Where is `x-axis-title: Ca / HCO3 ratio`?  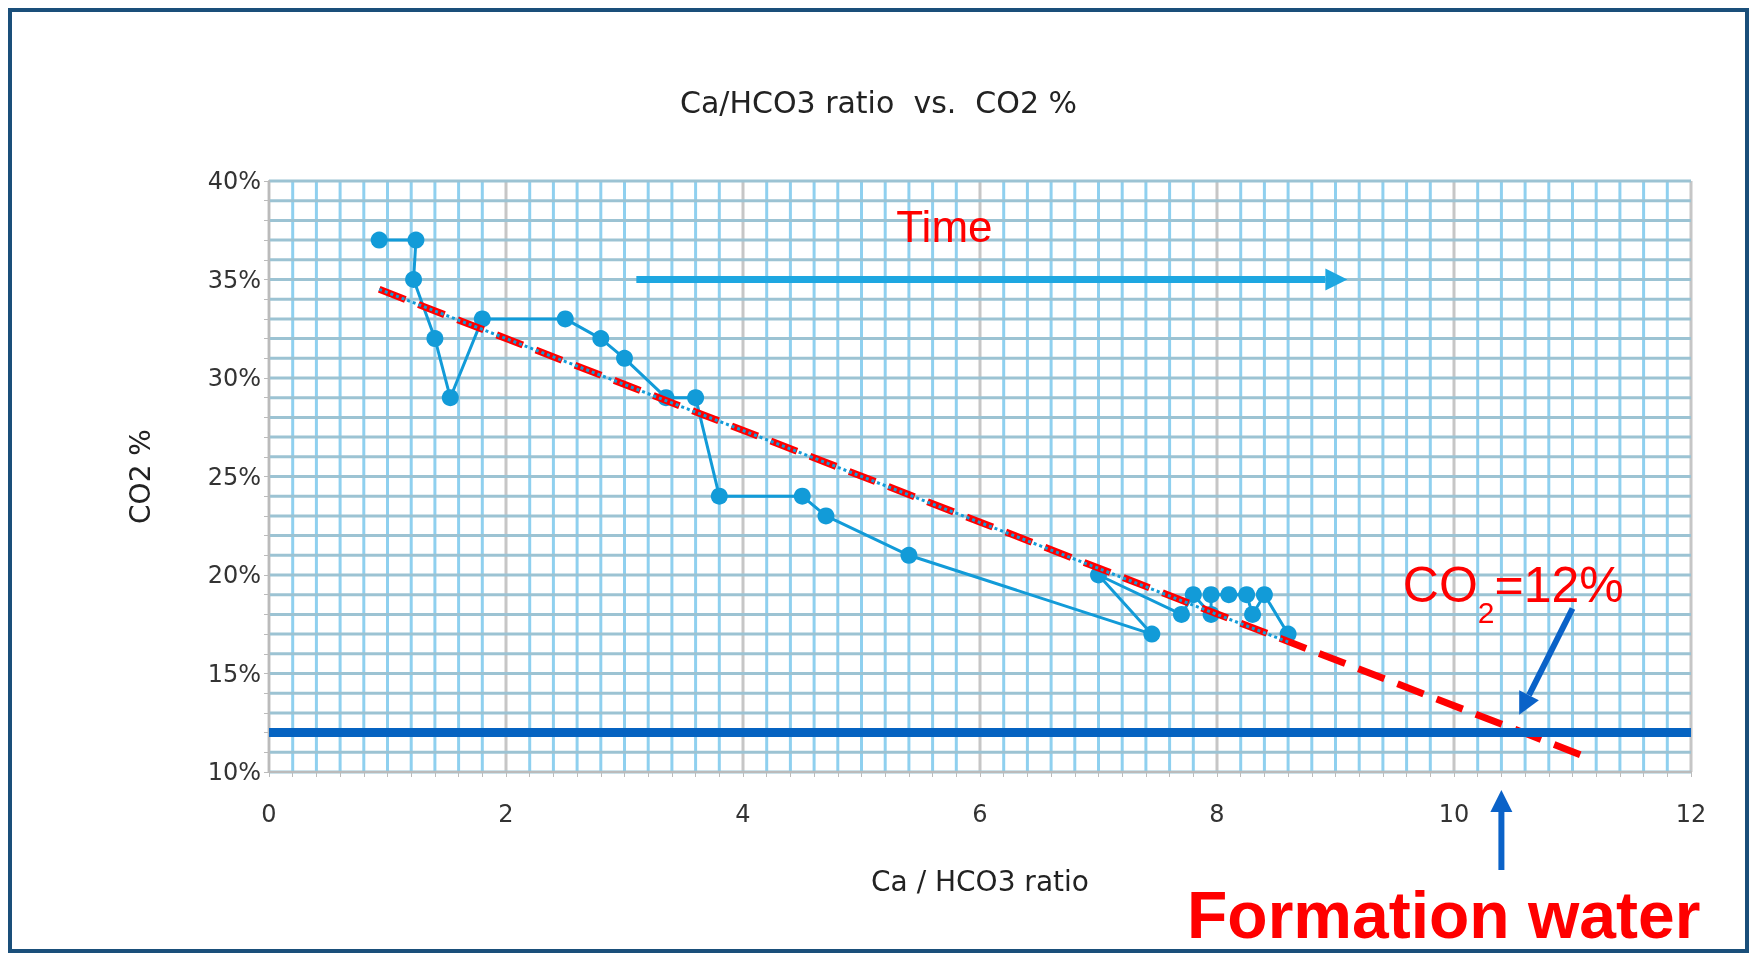
x-axis-title: Ca / HCO3 ratio is located at coordinates (980, 881).